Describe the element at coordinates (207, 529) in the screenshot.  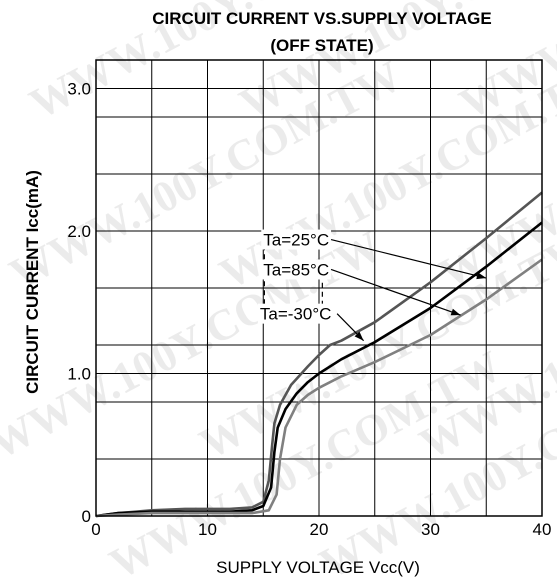
I see `x-tick-label: 10` at that location.